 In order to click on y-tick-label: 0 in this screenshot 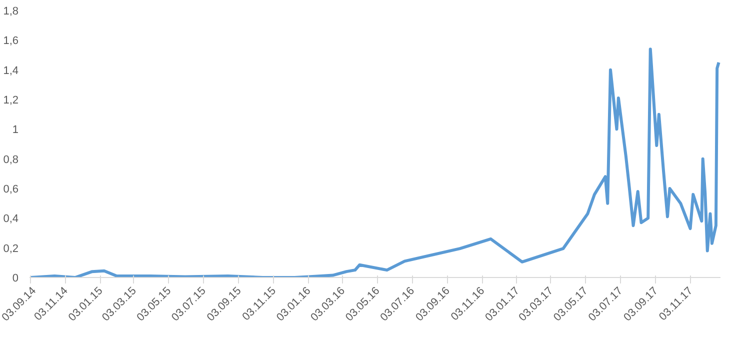, I will do `click(15, 278)`.